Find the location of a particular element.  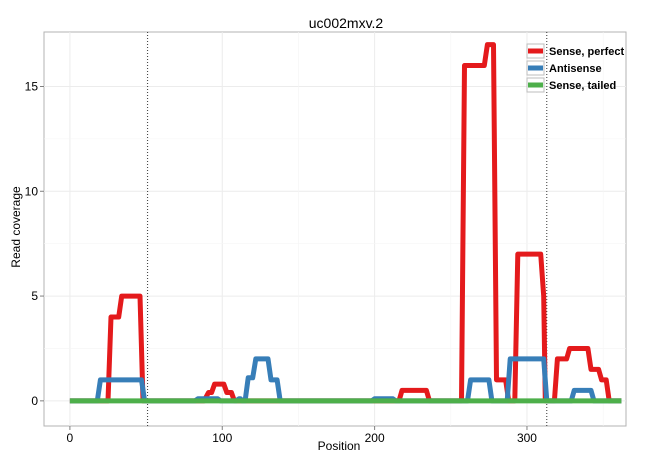

y-tick-label: 5 is located at coordinates (34, 296).